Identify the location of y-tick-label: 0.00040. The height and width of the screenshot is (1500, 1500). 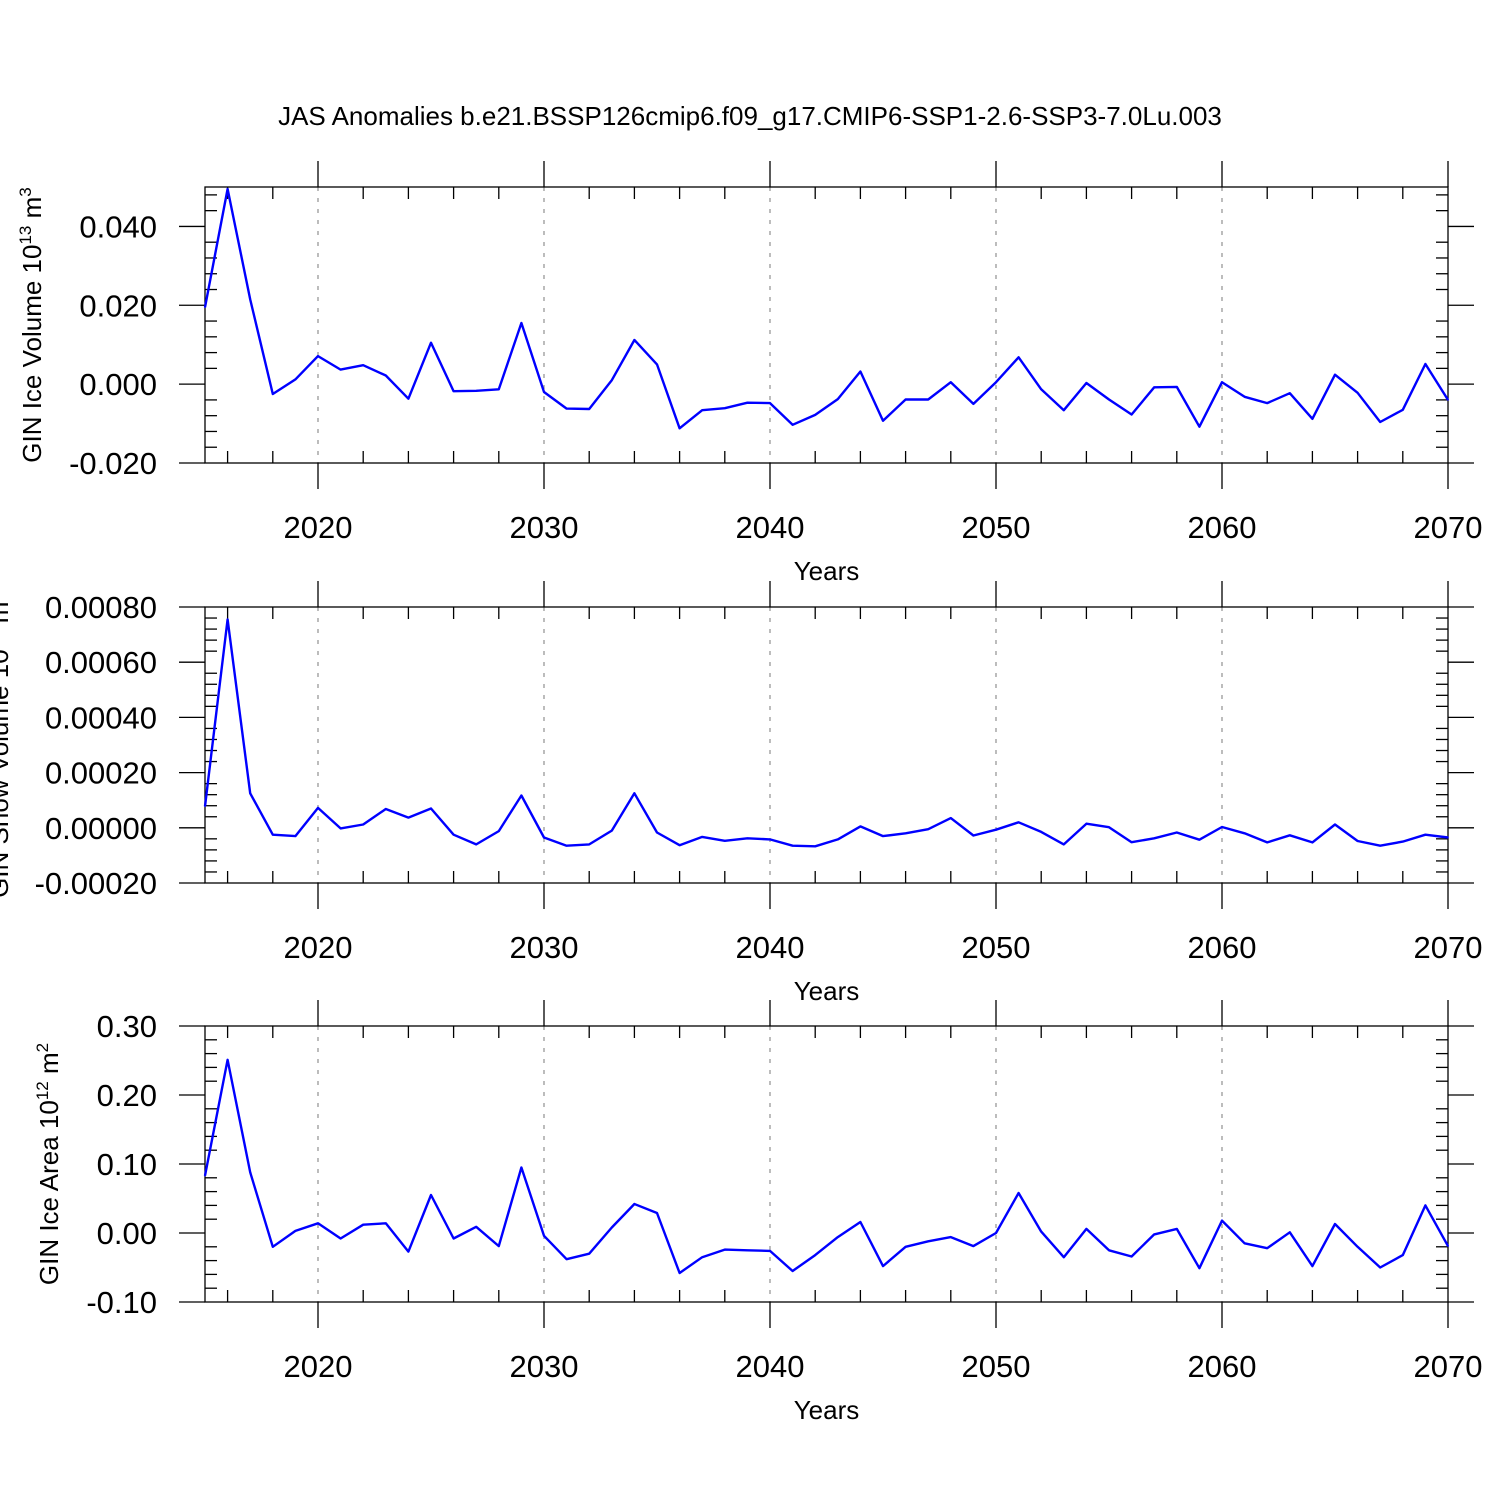
(101, 717).